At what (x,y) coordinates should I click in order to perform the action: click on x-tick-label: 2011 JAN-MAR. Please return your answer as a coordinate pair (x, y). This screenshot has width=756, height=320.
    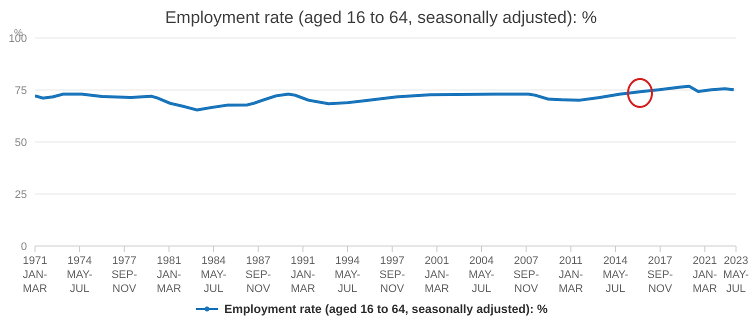
    Looking at the image, I should click on (571, 275).